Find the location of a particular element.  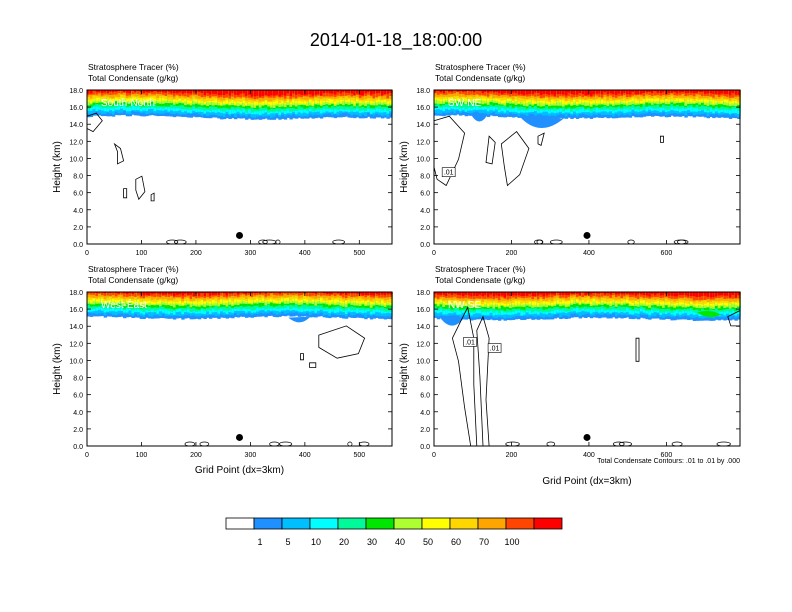

y-tick-label: 12.0 is located at coordinates (423, 142).